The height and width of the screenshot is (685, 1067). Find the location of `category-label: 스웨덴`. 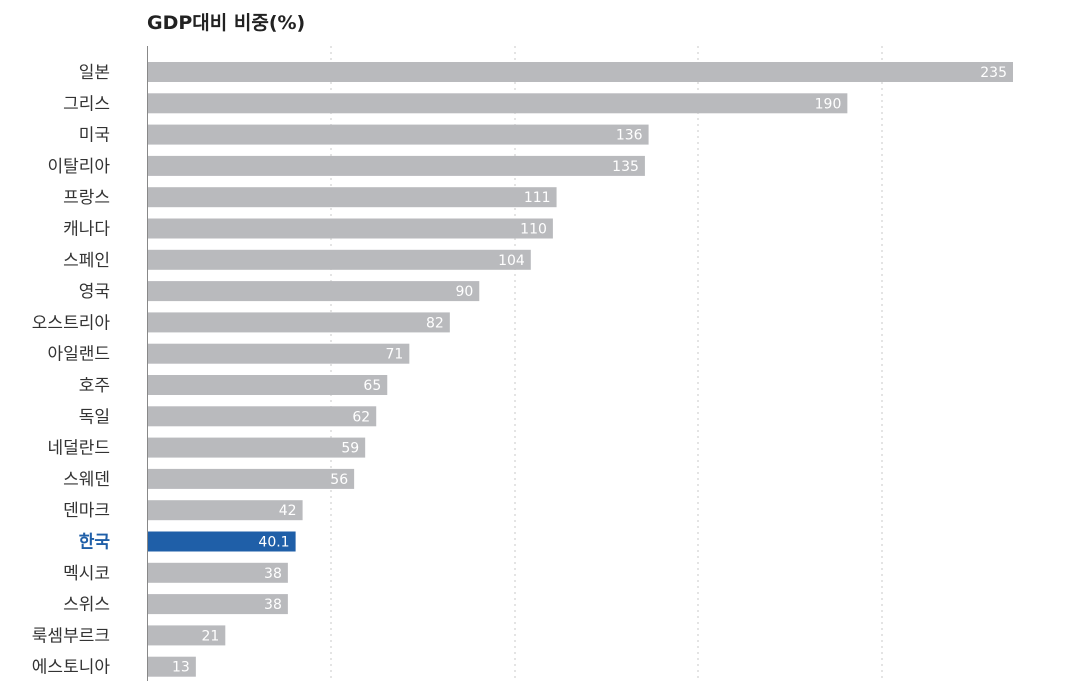

category-label: 스웨덴 is located at coordinates (86, 480).